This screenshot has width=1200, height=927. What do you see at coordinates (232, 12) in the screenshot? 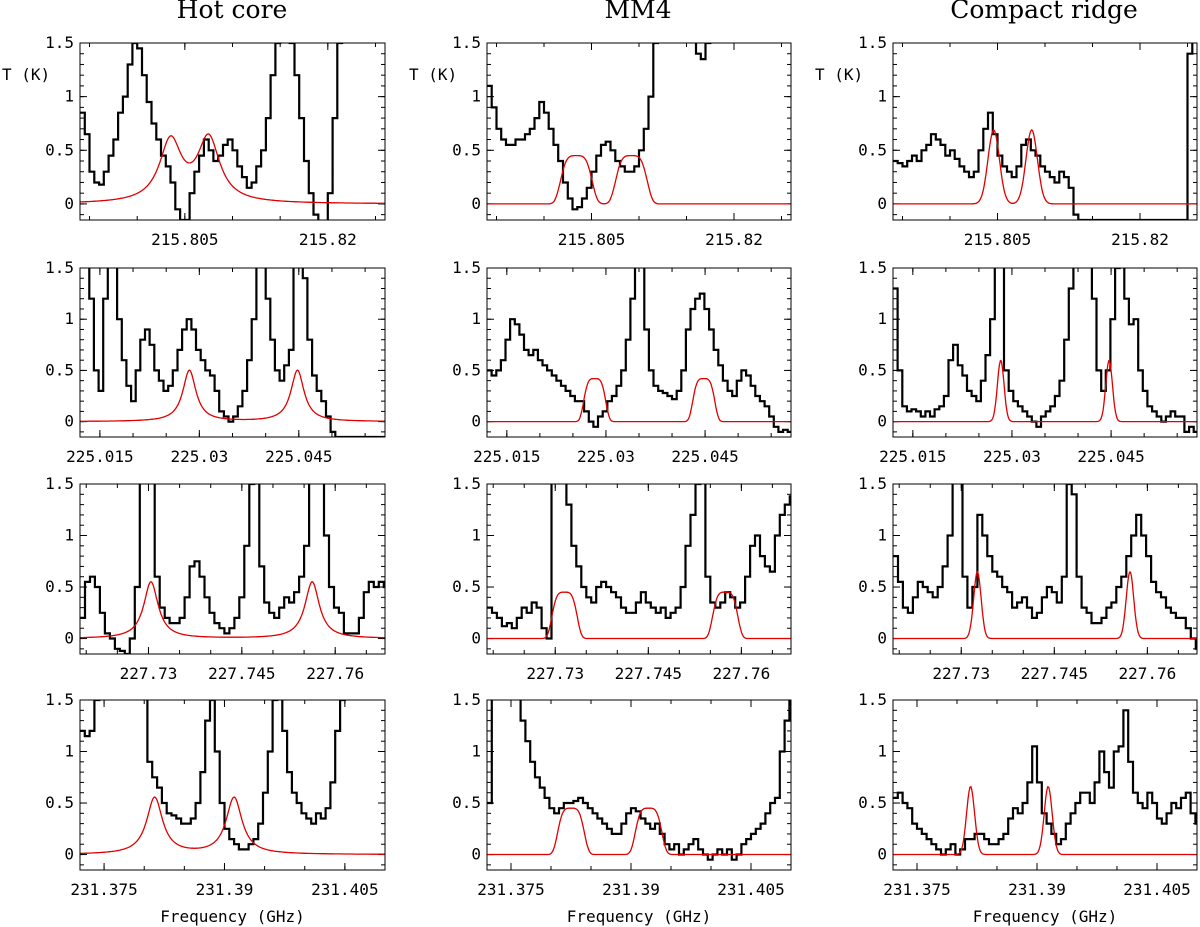
I see `column-title-hot-core: Hot core` at bounding box center [232, 12].